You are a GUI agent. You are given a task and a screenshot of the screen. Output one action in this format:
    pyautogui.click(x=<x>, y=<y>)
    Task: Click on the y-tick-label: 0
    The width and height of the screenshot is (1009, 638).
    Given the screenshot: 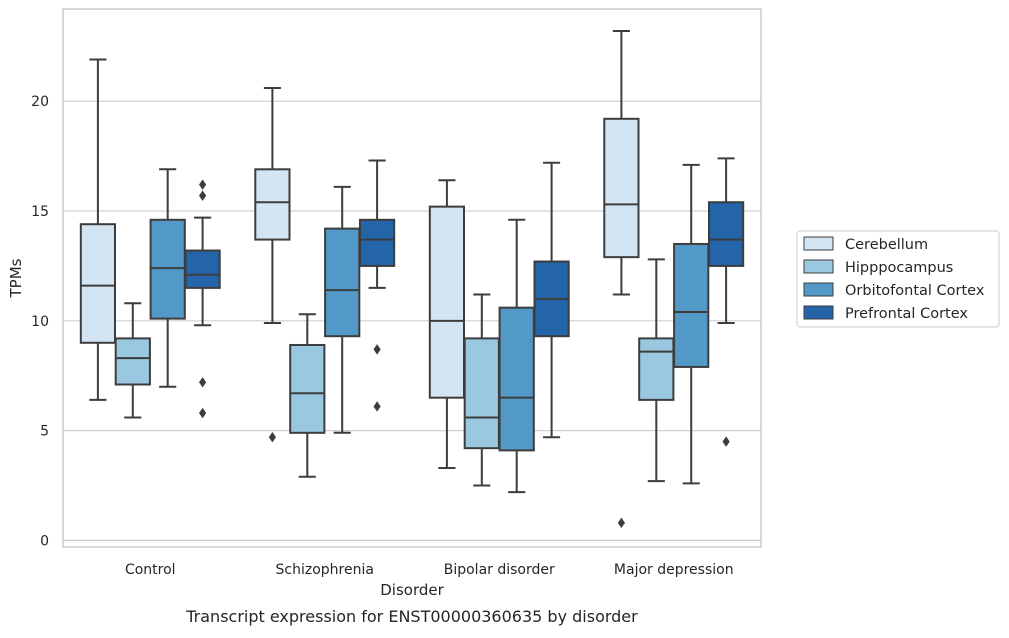 What is the action you would take?
    pyautogui.click(x=44, y=541)
    